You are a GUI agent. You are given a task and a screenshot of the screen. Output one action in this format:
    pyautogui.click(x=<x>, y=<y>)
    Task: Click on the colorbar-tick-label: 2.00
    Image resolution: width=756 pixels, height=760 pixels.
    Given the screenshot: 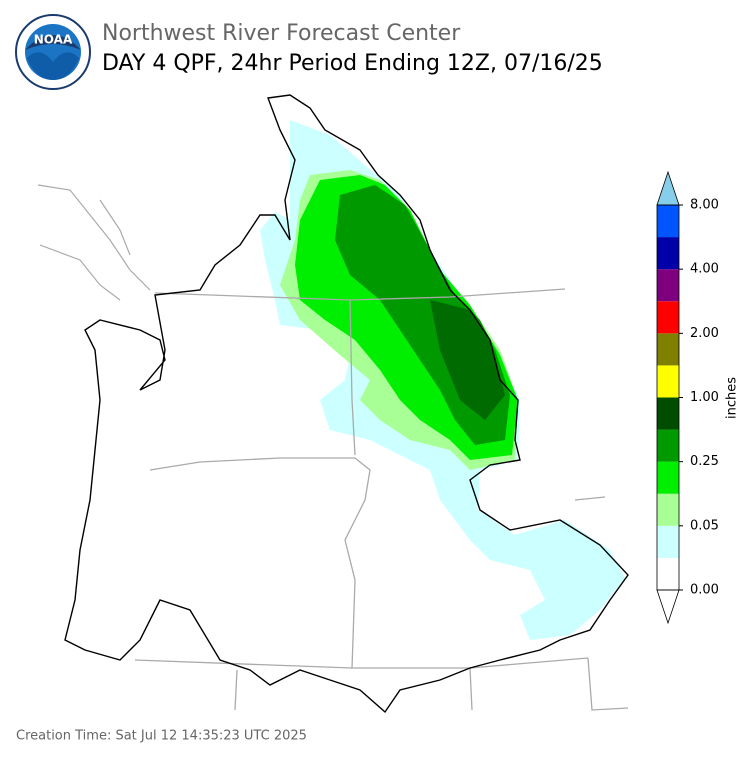 What is the action you would take?
    pyautogui.click(x=704, y=333)
    